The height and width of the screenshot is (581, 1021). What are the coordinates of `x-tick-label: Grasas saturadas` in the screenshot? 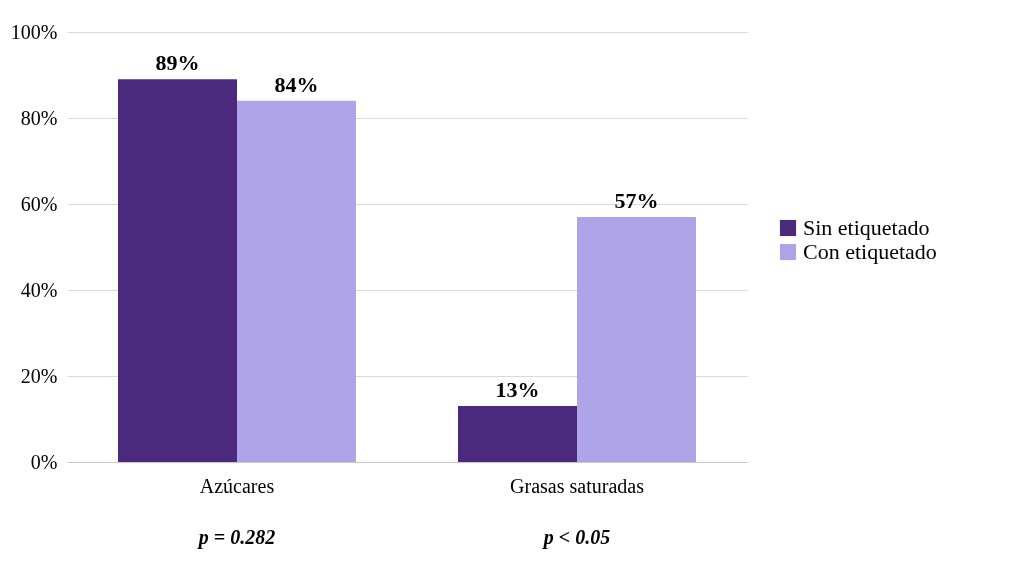 It's located at (577, 485).